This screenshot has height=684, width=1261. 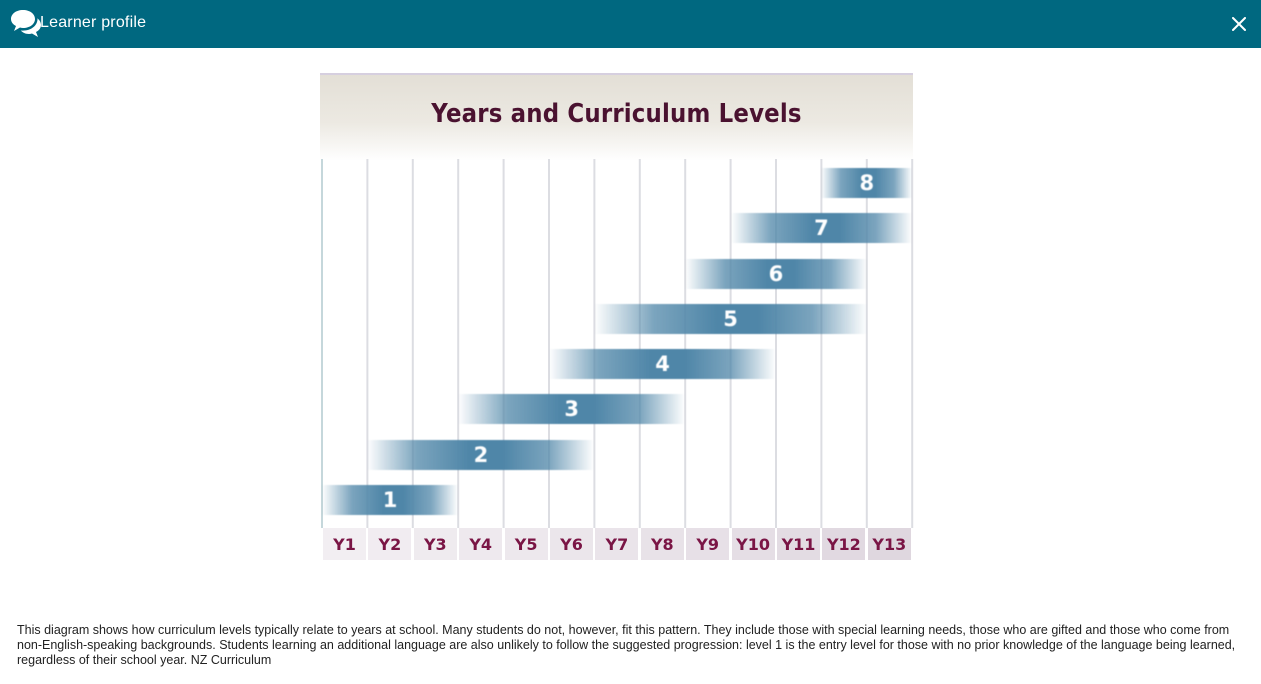 What do you see at coordinates (344, 544) in the screenshot?
I see `year-label-y1: Y1` at bounding box center [344, 544].